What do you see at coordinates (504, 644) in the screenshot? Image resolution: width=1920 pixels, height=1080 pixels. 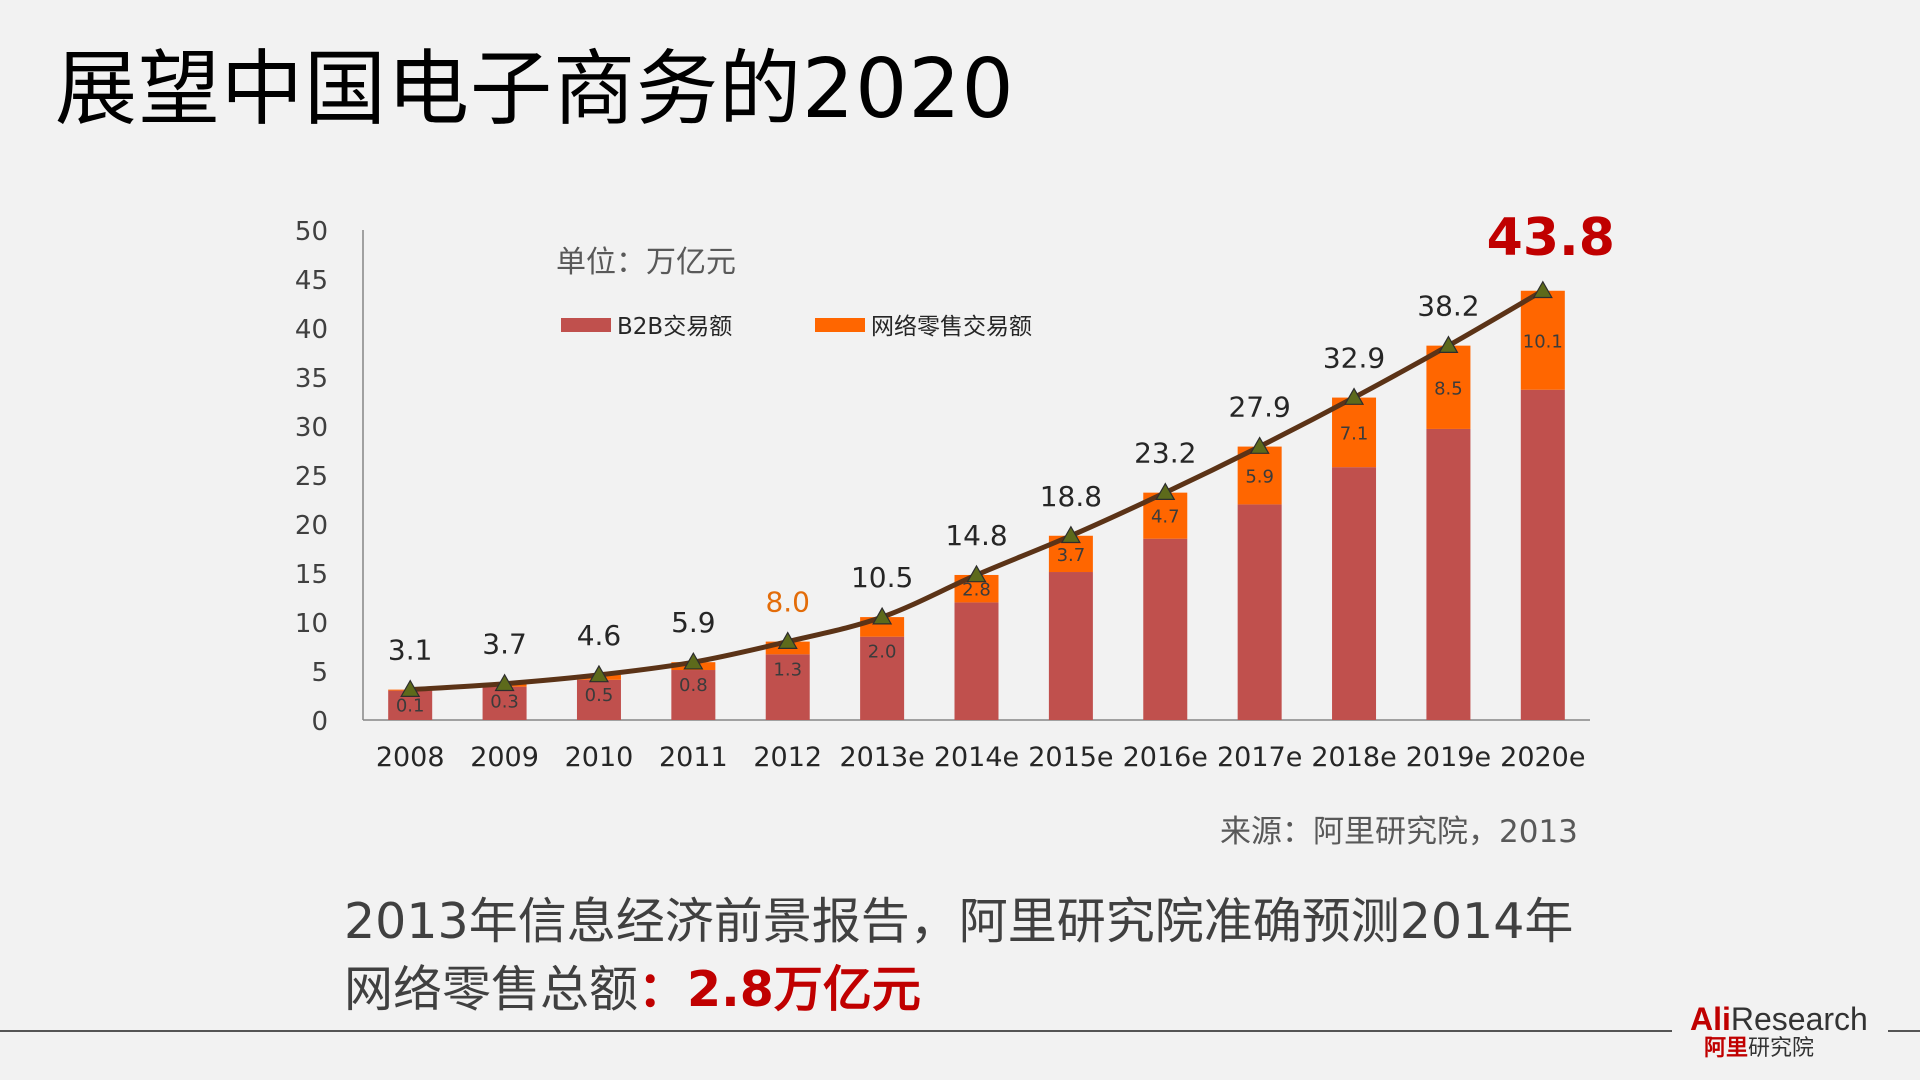 I see `total-label: 3.7` at bounding box center [504, 644].